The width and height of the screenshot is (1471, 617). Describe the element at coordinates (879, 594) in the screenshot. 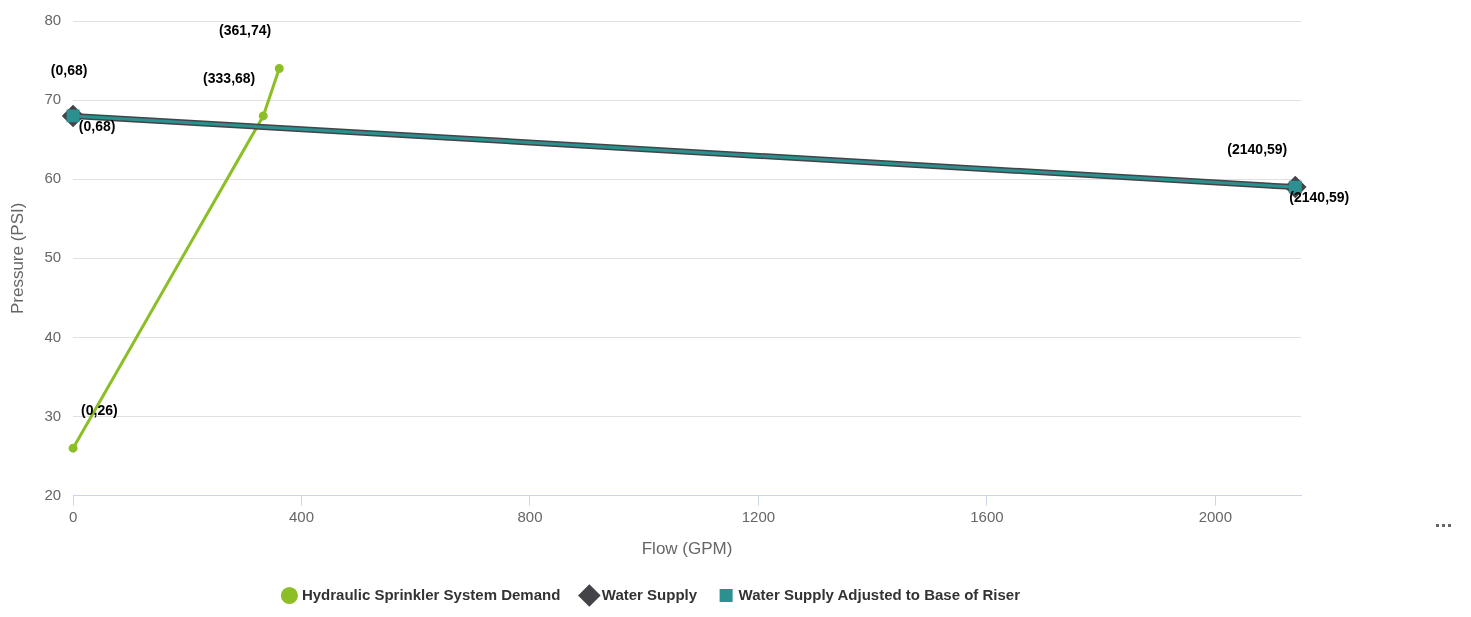

I see `legend-label: Water Supply Adjusted to Base of Riser` at that location.